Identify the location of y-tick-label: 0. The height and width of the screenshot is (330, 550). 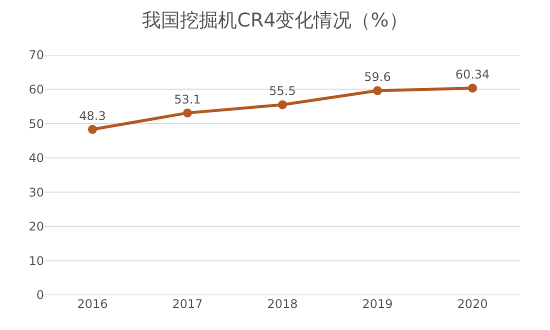
(40, 295).